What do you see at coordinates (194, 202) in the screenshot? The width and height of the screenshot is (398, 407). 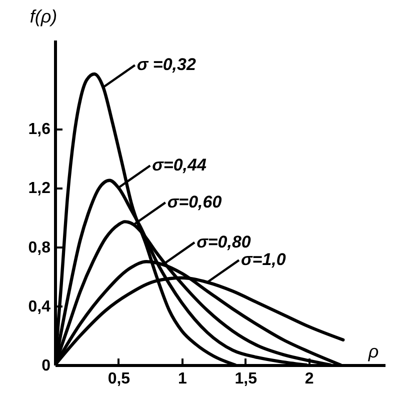 I see `legend-label: σ=0,60` at bounding box center [194, 202].